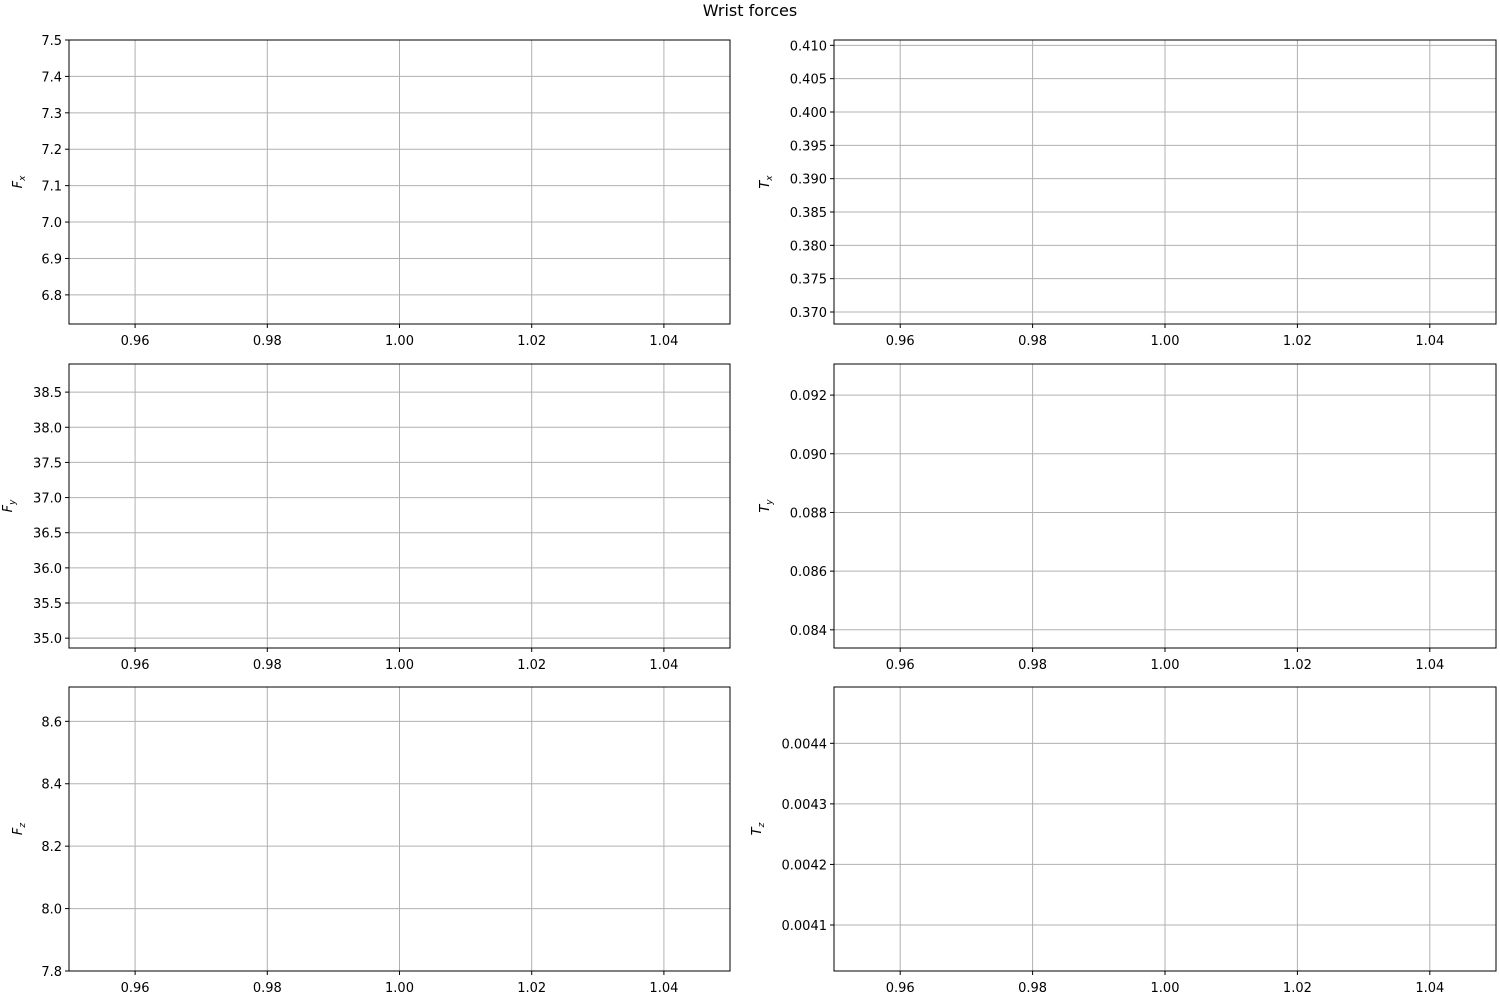 Image resolution: width=1500 pixels, height=1000 pixels. What do you see at coordinates (51, 187) in the screenshot?
I see `y-tick-label: 7.1` at bounding box center [51, 187].